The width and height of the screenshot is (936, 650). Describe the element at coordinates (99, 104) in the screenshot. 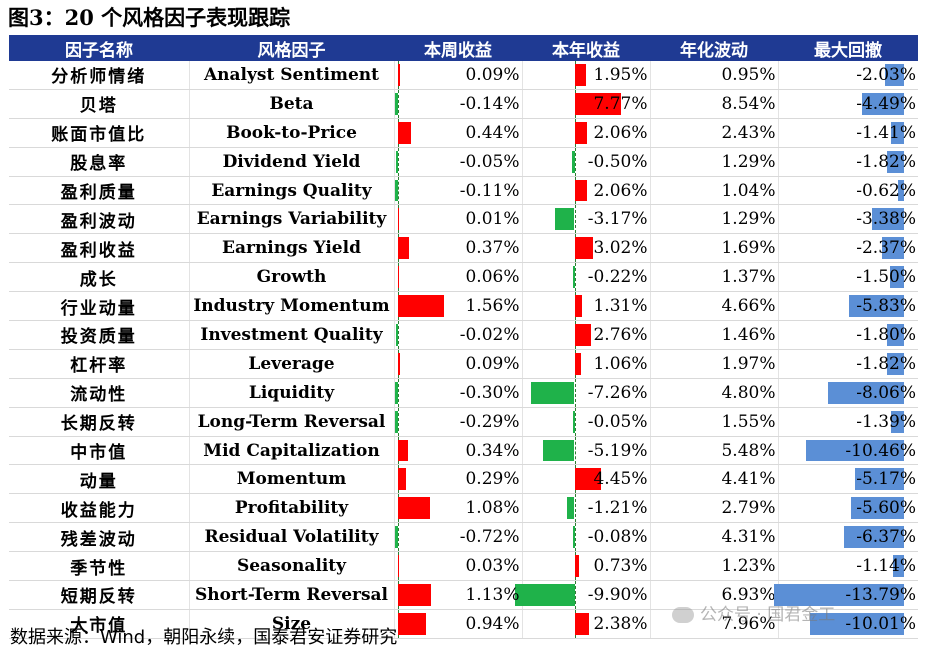

I see `factor-cn-name: 贝塔` at that location.